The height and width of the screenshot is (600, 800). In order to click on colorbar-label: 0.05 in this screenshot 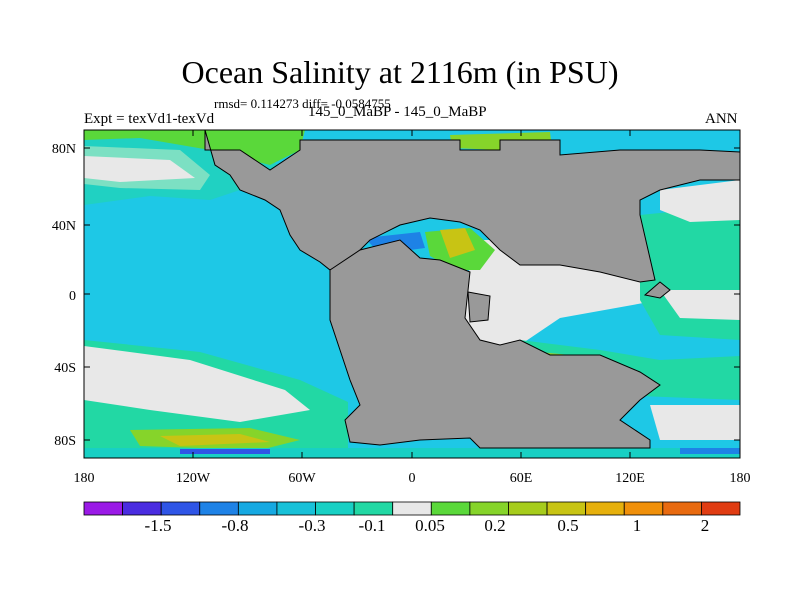, I will do `click(430, 525)`.